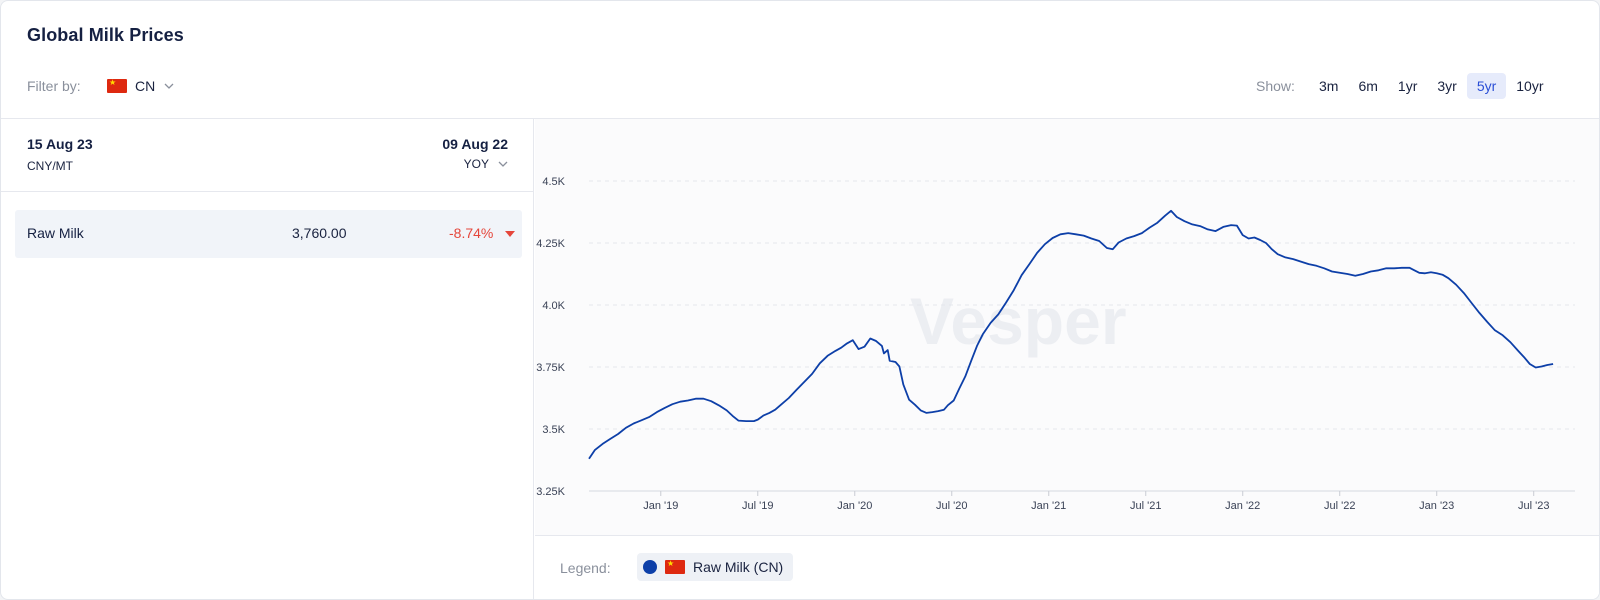 This screenshot has width=1600, height=600. I want to click on y-tick-label: 3.75K, so click(550, 368).